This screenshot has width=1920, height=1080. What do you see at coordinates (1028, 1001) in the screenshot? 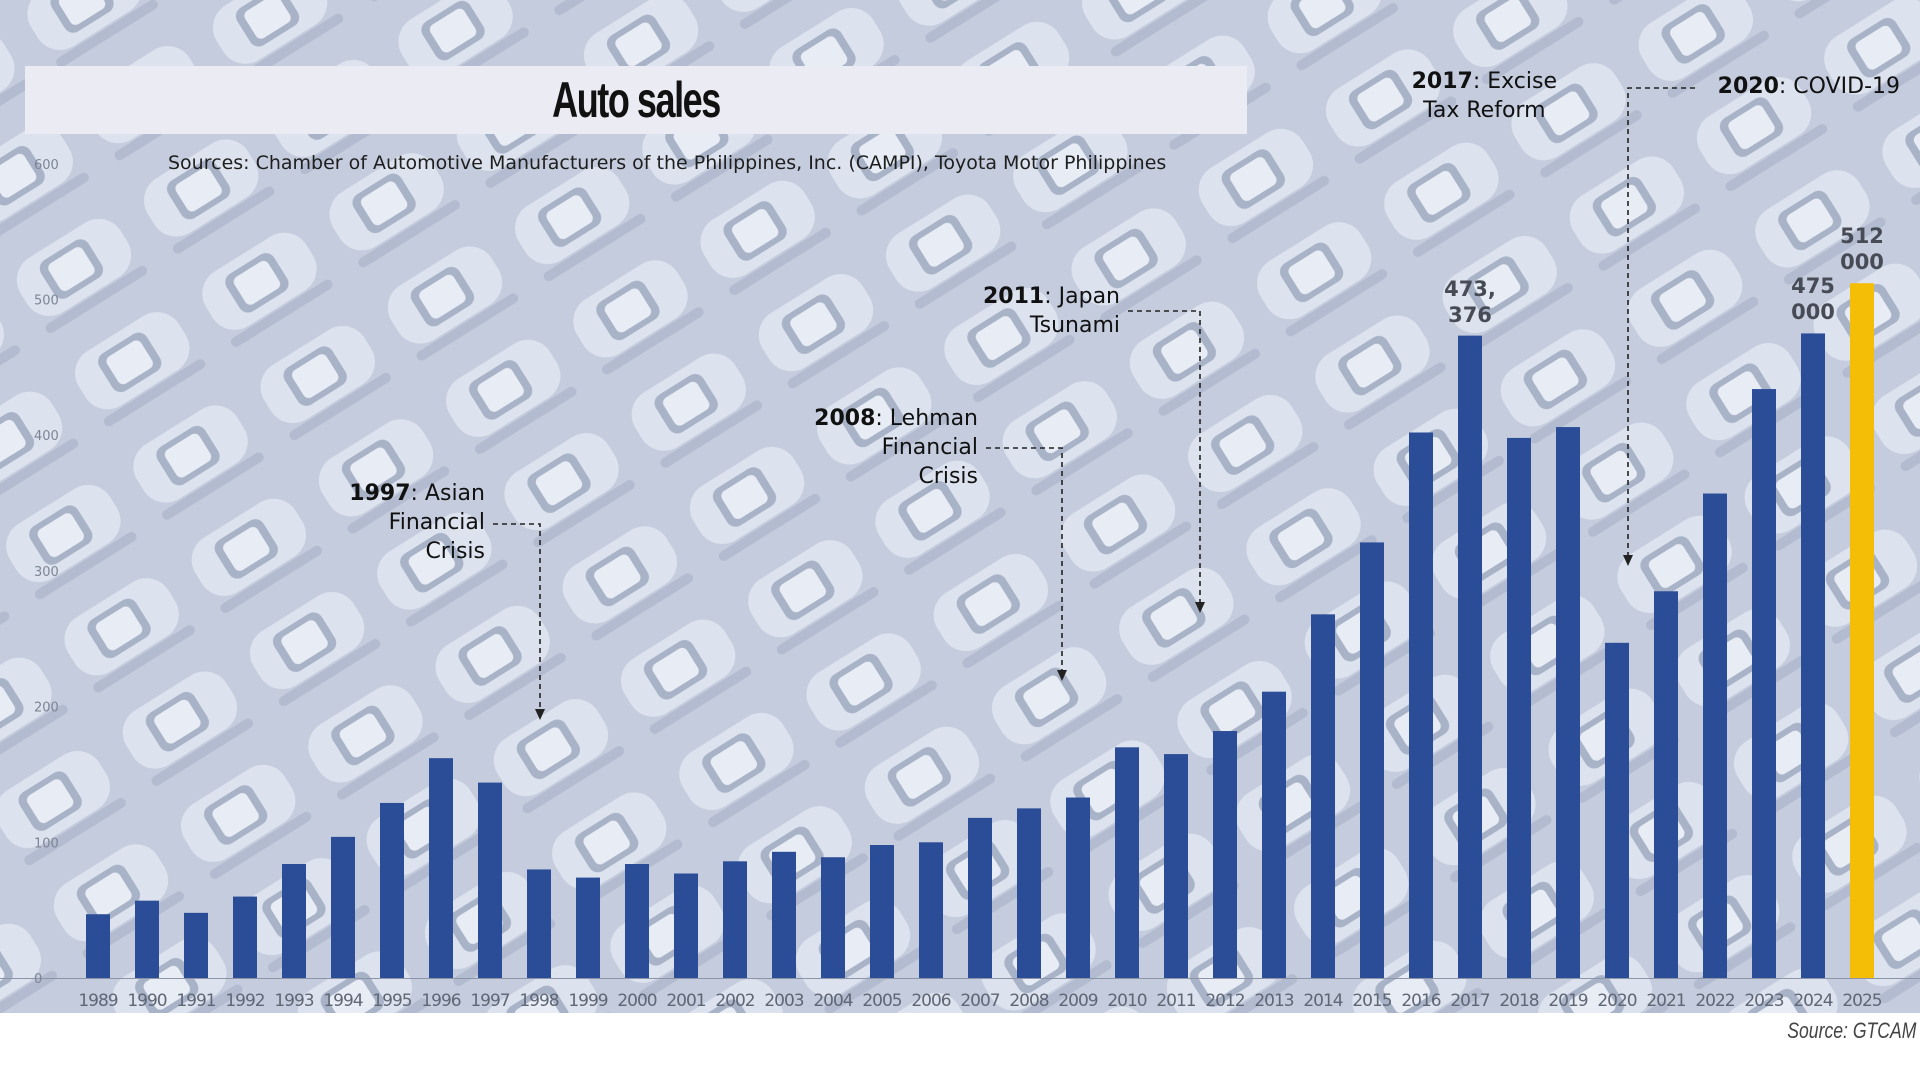
I see `x-tick-label: 2008` at bounding box center [1028, 1001].